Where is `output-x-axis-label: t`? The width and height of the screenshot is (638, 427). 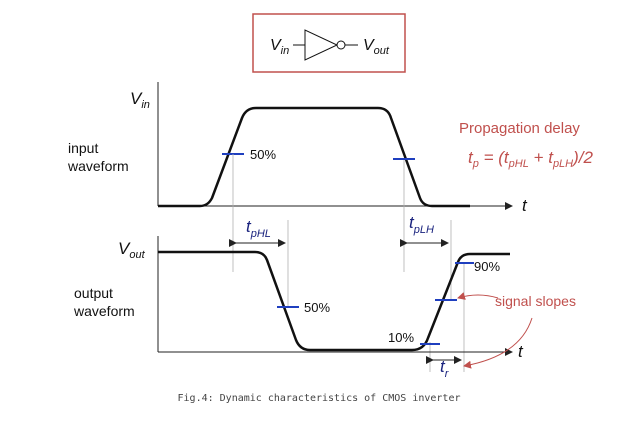
output-x-axis-label: t is located at coordinates (521, 351).